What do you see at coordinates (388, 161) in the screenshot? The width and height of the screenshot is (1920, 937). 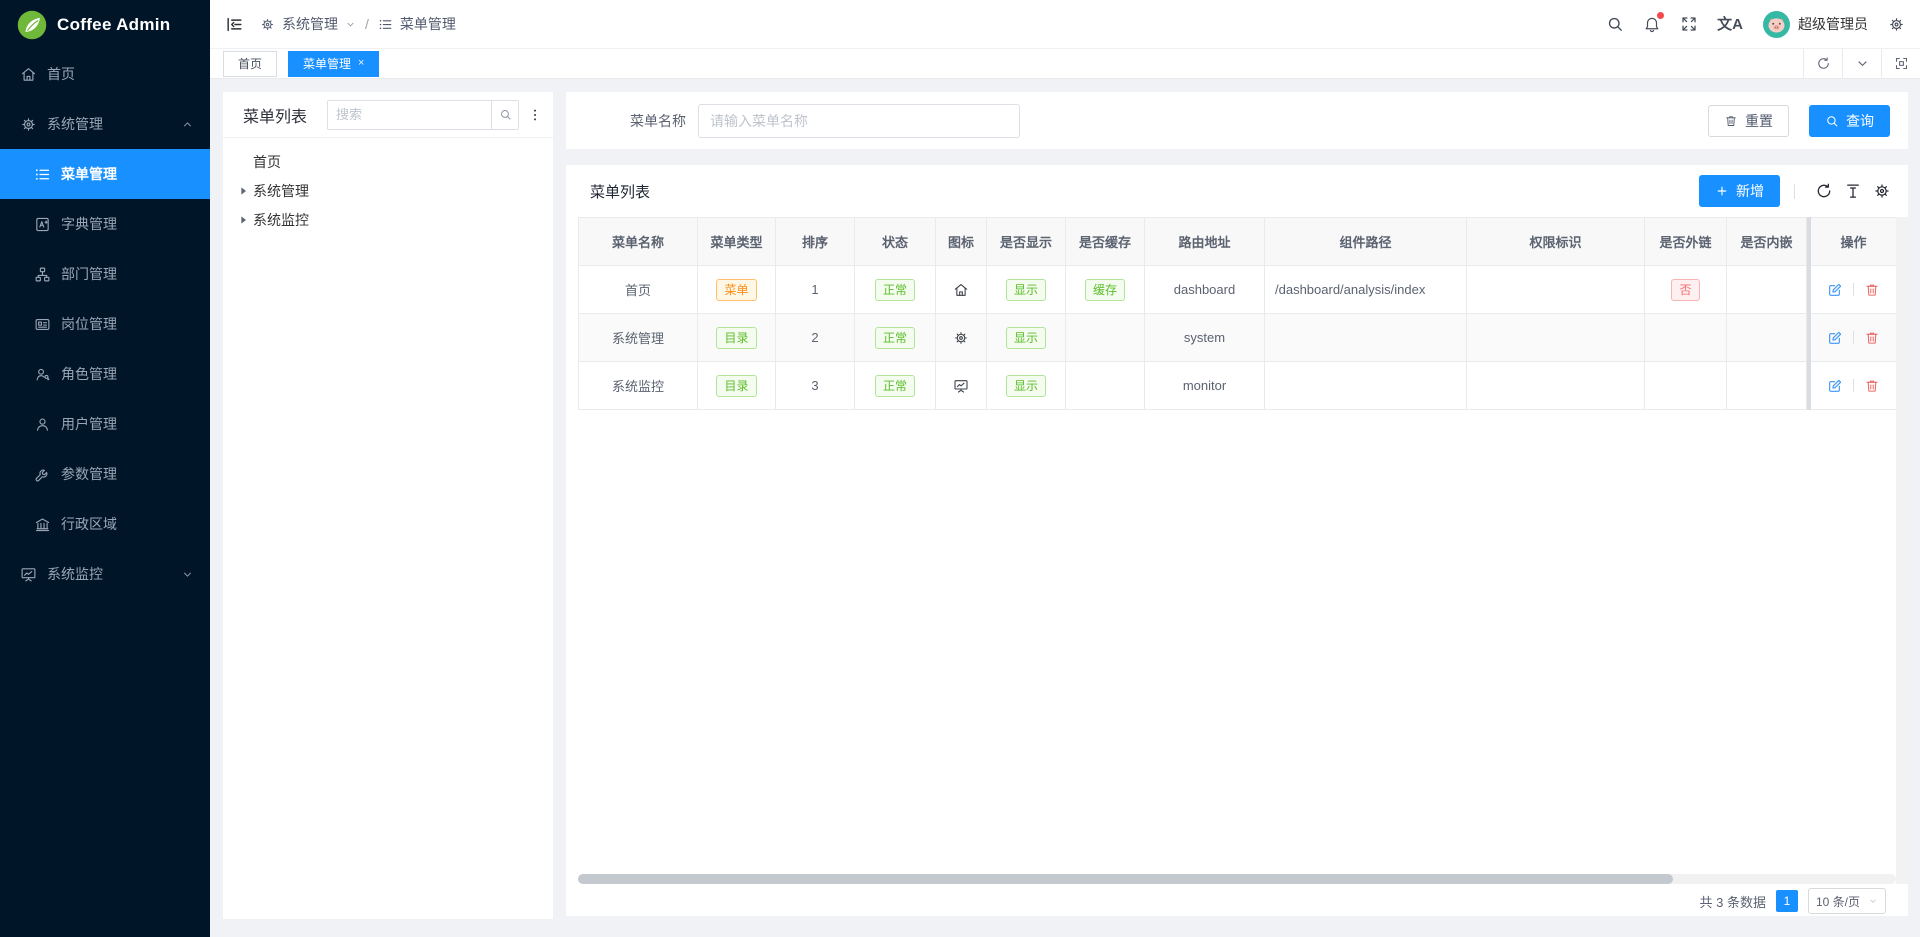 I see `tree-node-home: 首页` at bounding box center [388, 161].